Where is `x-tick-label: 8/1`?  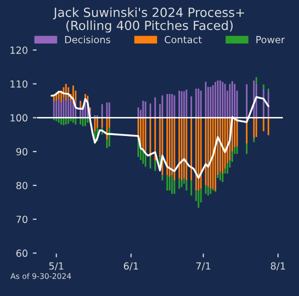 x-tick-label: 8/1 is located at coordinates (277, 266).